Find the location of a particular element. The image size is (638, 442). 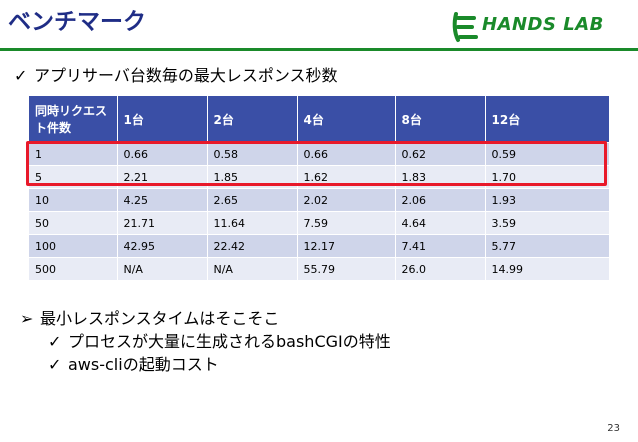

table-cell: 2.02 is located at coordinates (346, 200).